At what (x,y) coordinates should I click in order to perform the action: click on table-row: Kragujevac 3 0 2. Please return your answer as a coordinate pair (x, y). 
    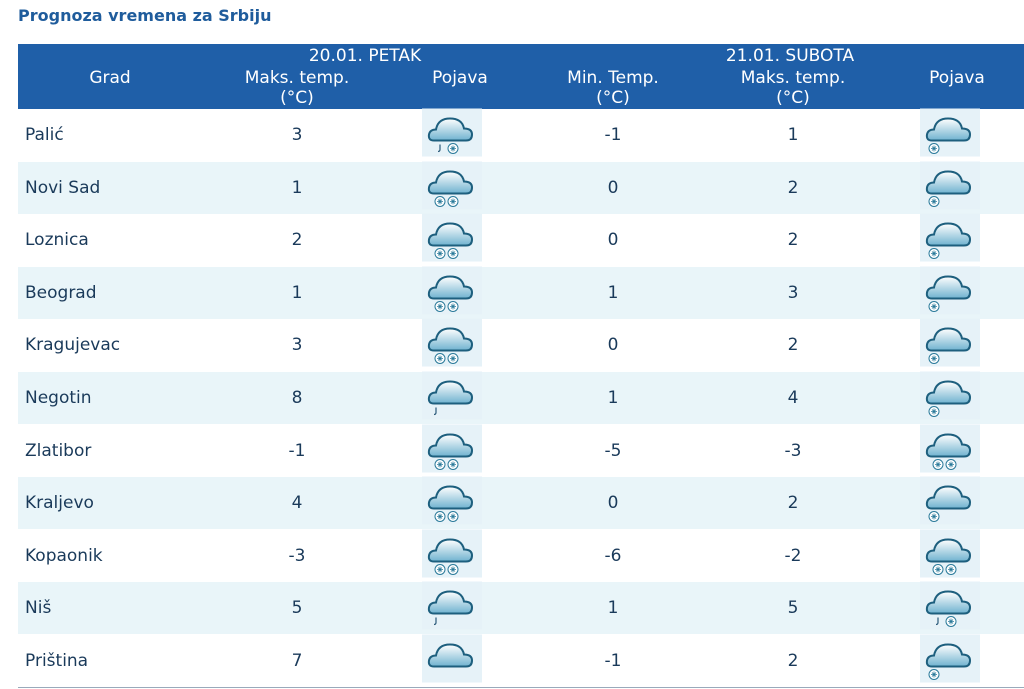
    Looking at the image, I should click on (521, 345).